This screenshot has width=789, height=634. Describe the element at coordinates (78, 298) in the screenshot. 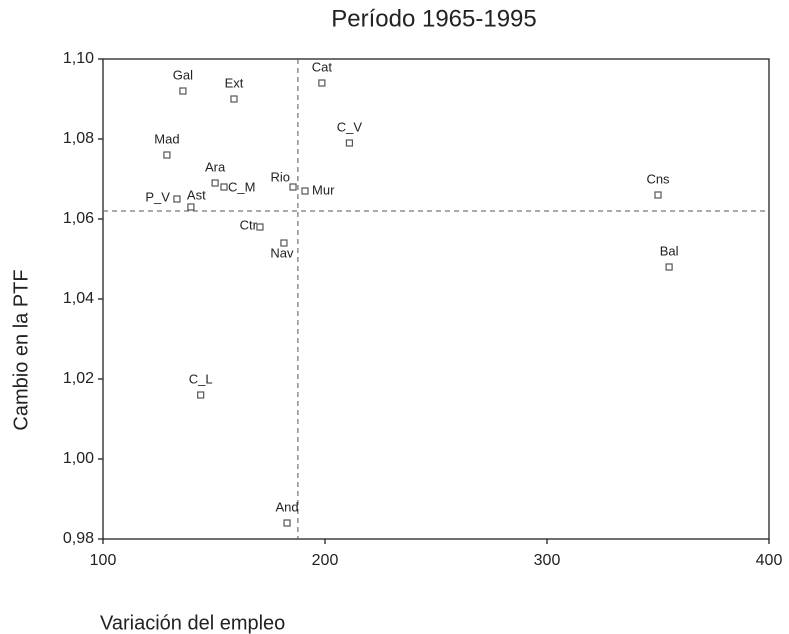

I see `y-tick-label: 1,04` at that location.